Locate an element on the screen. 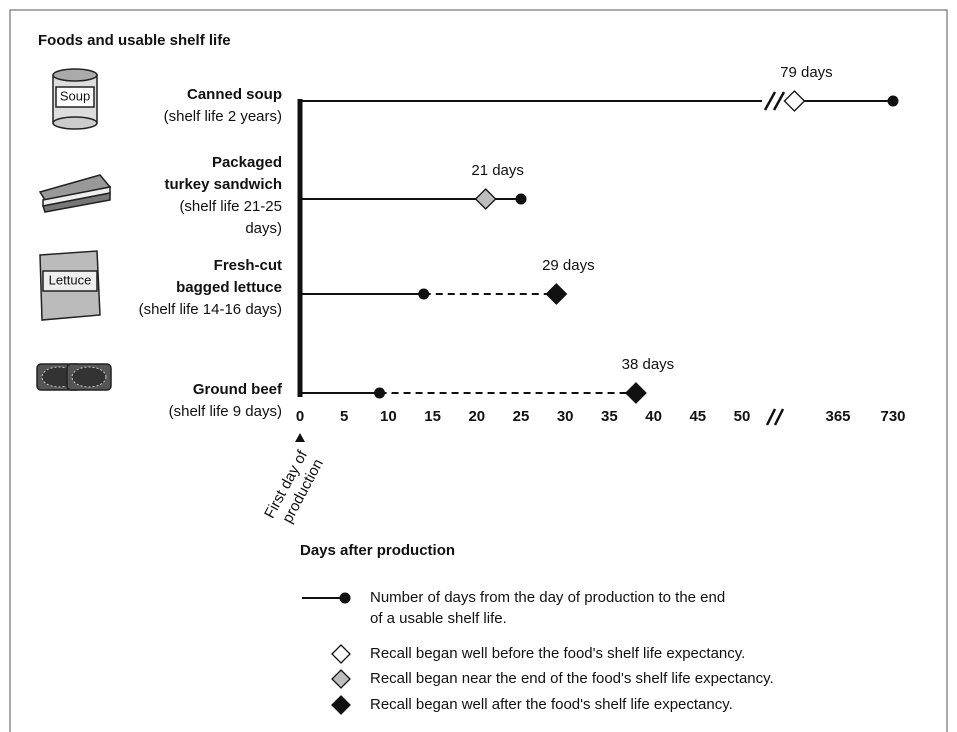 This screenshot has height=732, width=957. x-tick-label: 50 is located at coordinates (742, 416).